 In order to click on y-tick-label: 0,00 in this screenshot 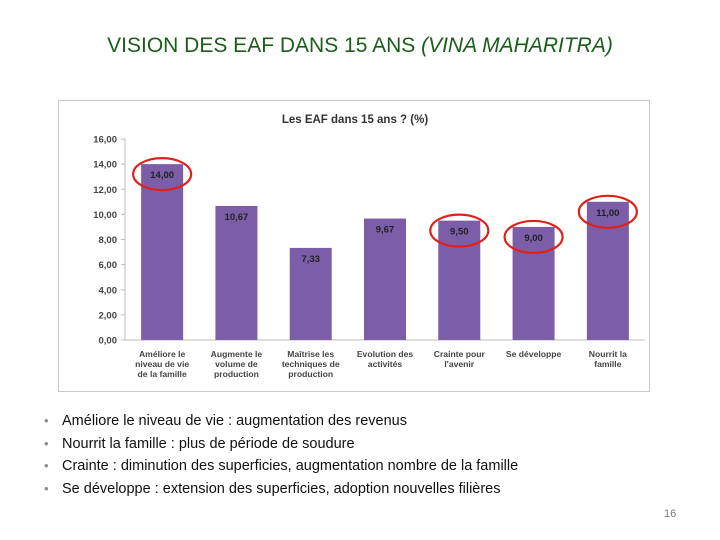, I will do `click(108, 341)`.